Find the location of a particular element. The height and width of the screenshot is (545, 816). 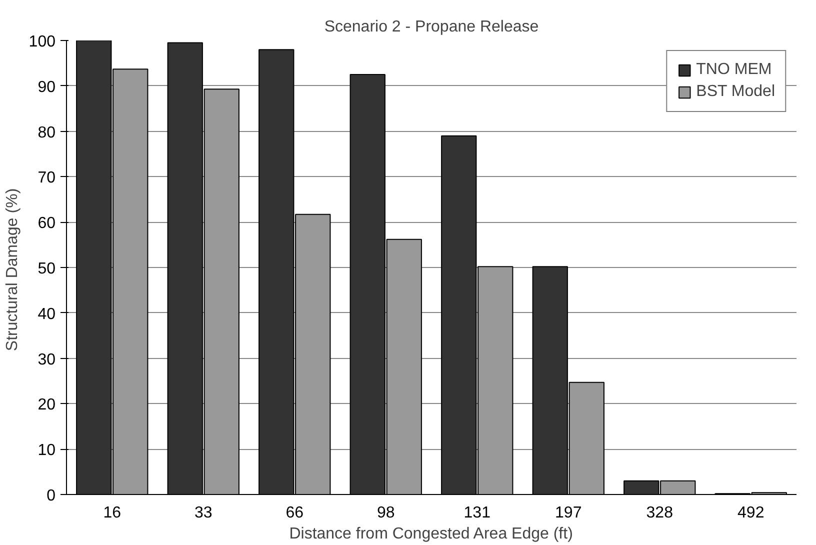

x-tick-label: 328 is located at coordinates (660, 513).